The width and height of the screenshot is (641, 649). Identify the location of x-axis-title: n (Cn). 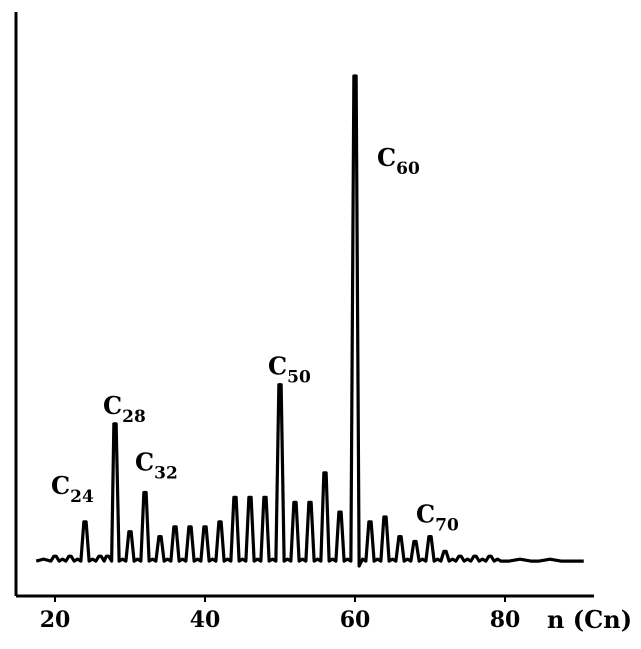
(589, 619).